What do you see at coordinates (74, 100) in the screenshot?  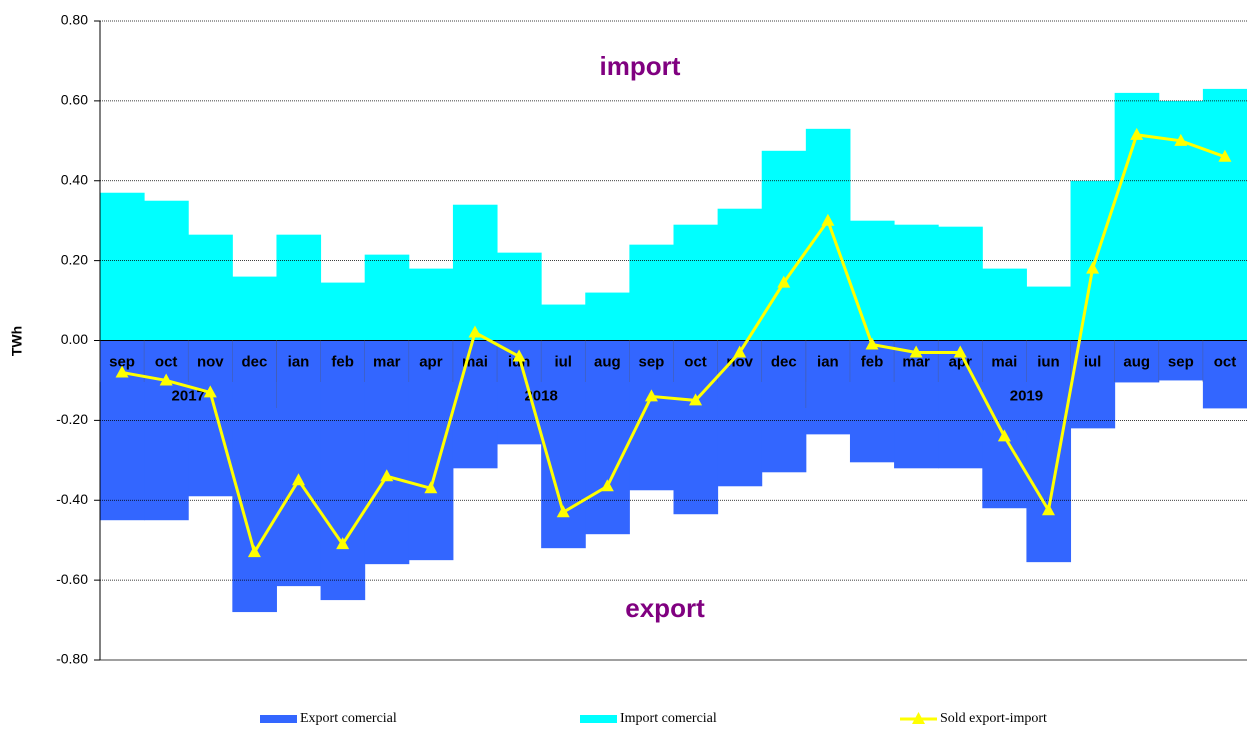 I see `y-tick-label: 0.60` at bounding box center [74, 100].